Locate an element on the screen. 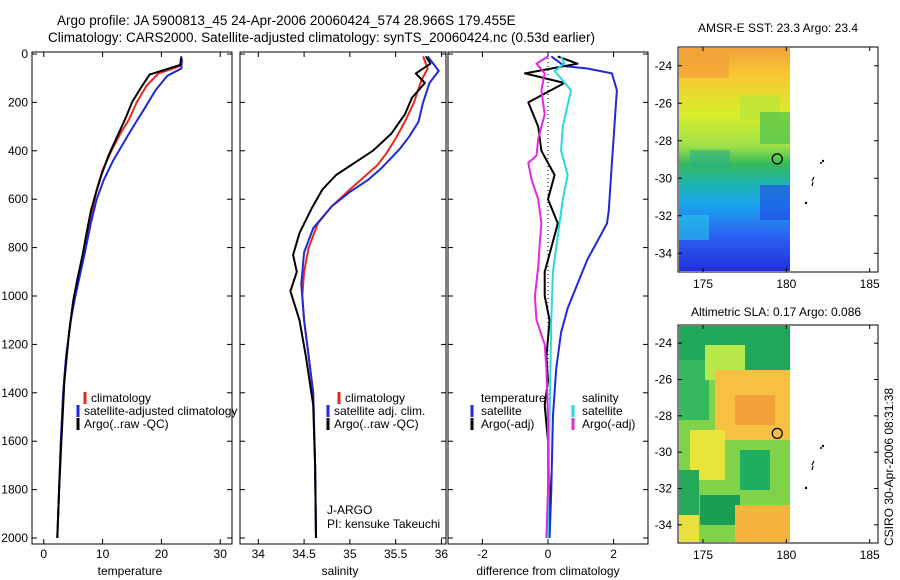 The width and height of the screenshot is (900, 580). pi-program: J-ARGO is located at coordinates (349, 510).